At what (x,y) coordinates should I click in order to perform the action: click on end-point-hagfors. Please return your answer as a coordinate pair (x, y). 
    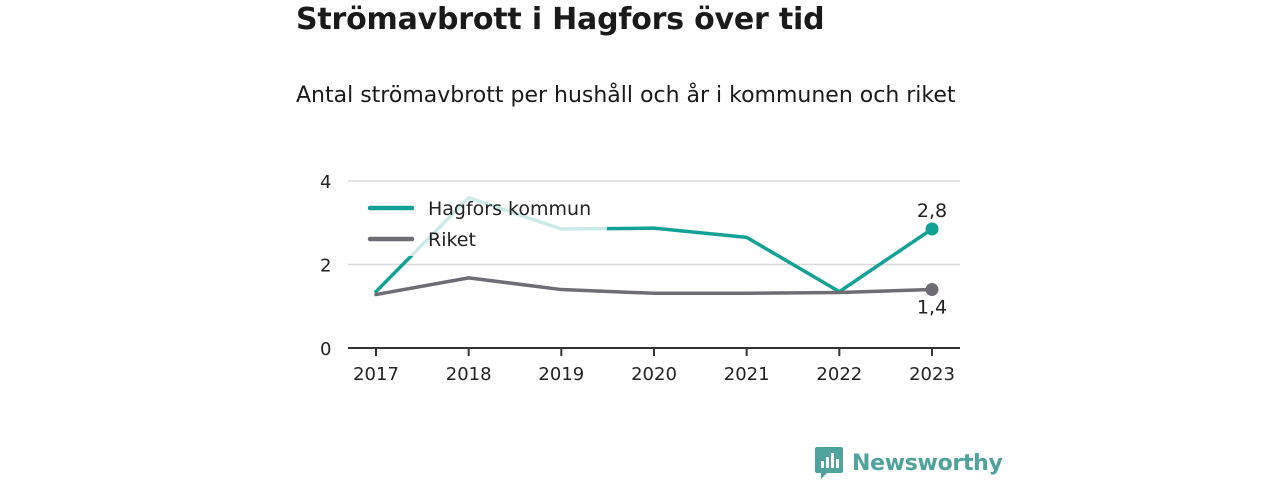
    Looking at the image, I should click on (932, 229).